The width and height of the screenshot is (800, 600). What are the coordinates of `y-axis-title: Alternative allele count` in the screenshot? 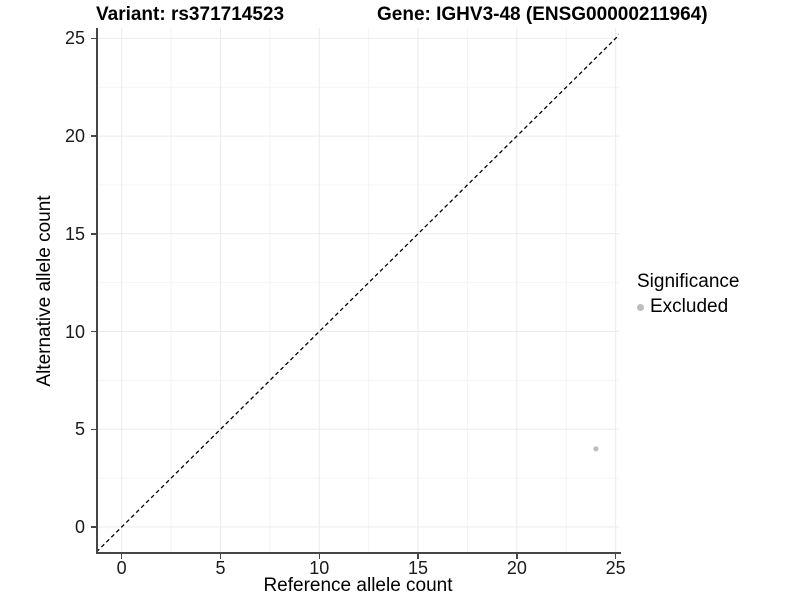 It's located at (44, 291).